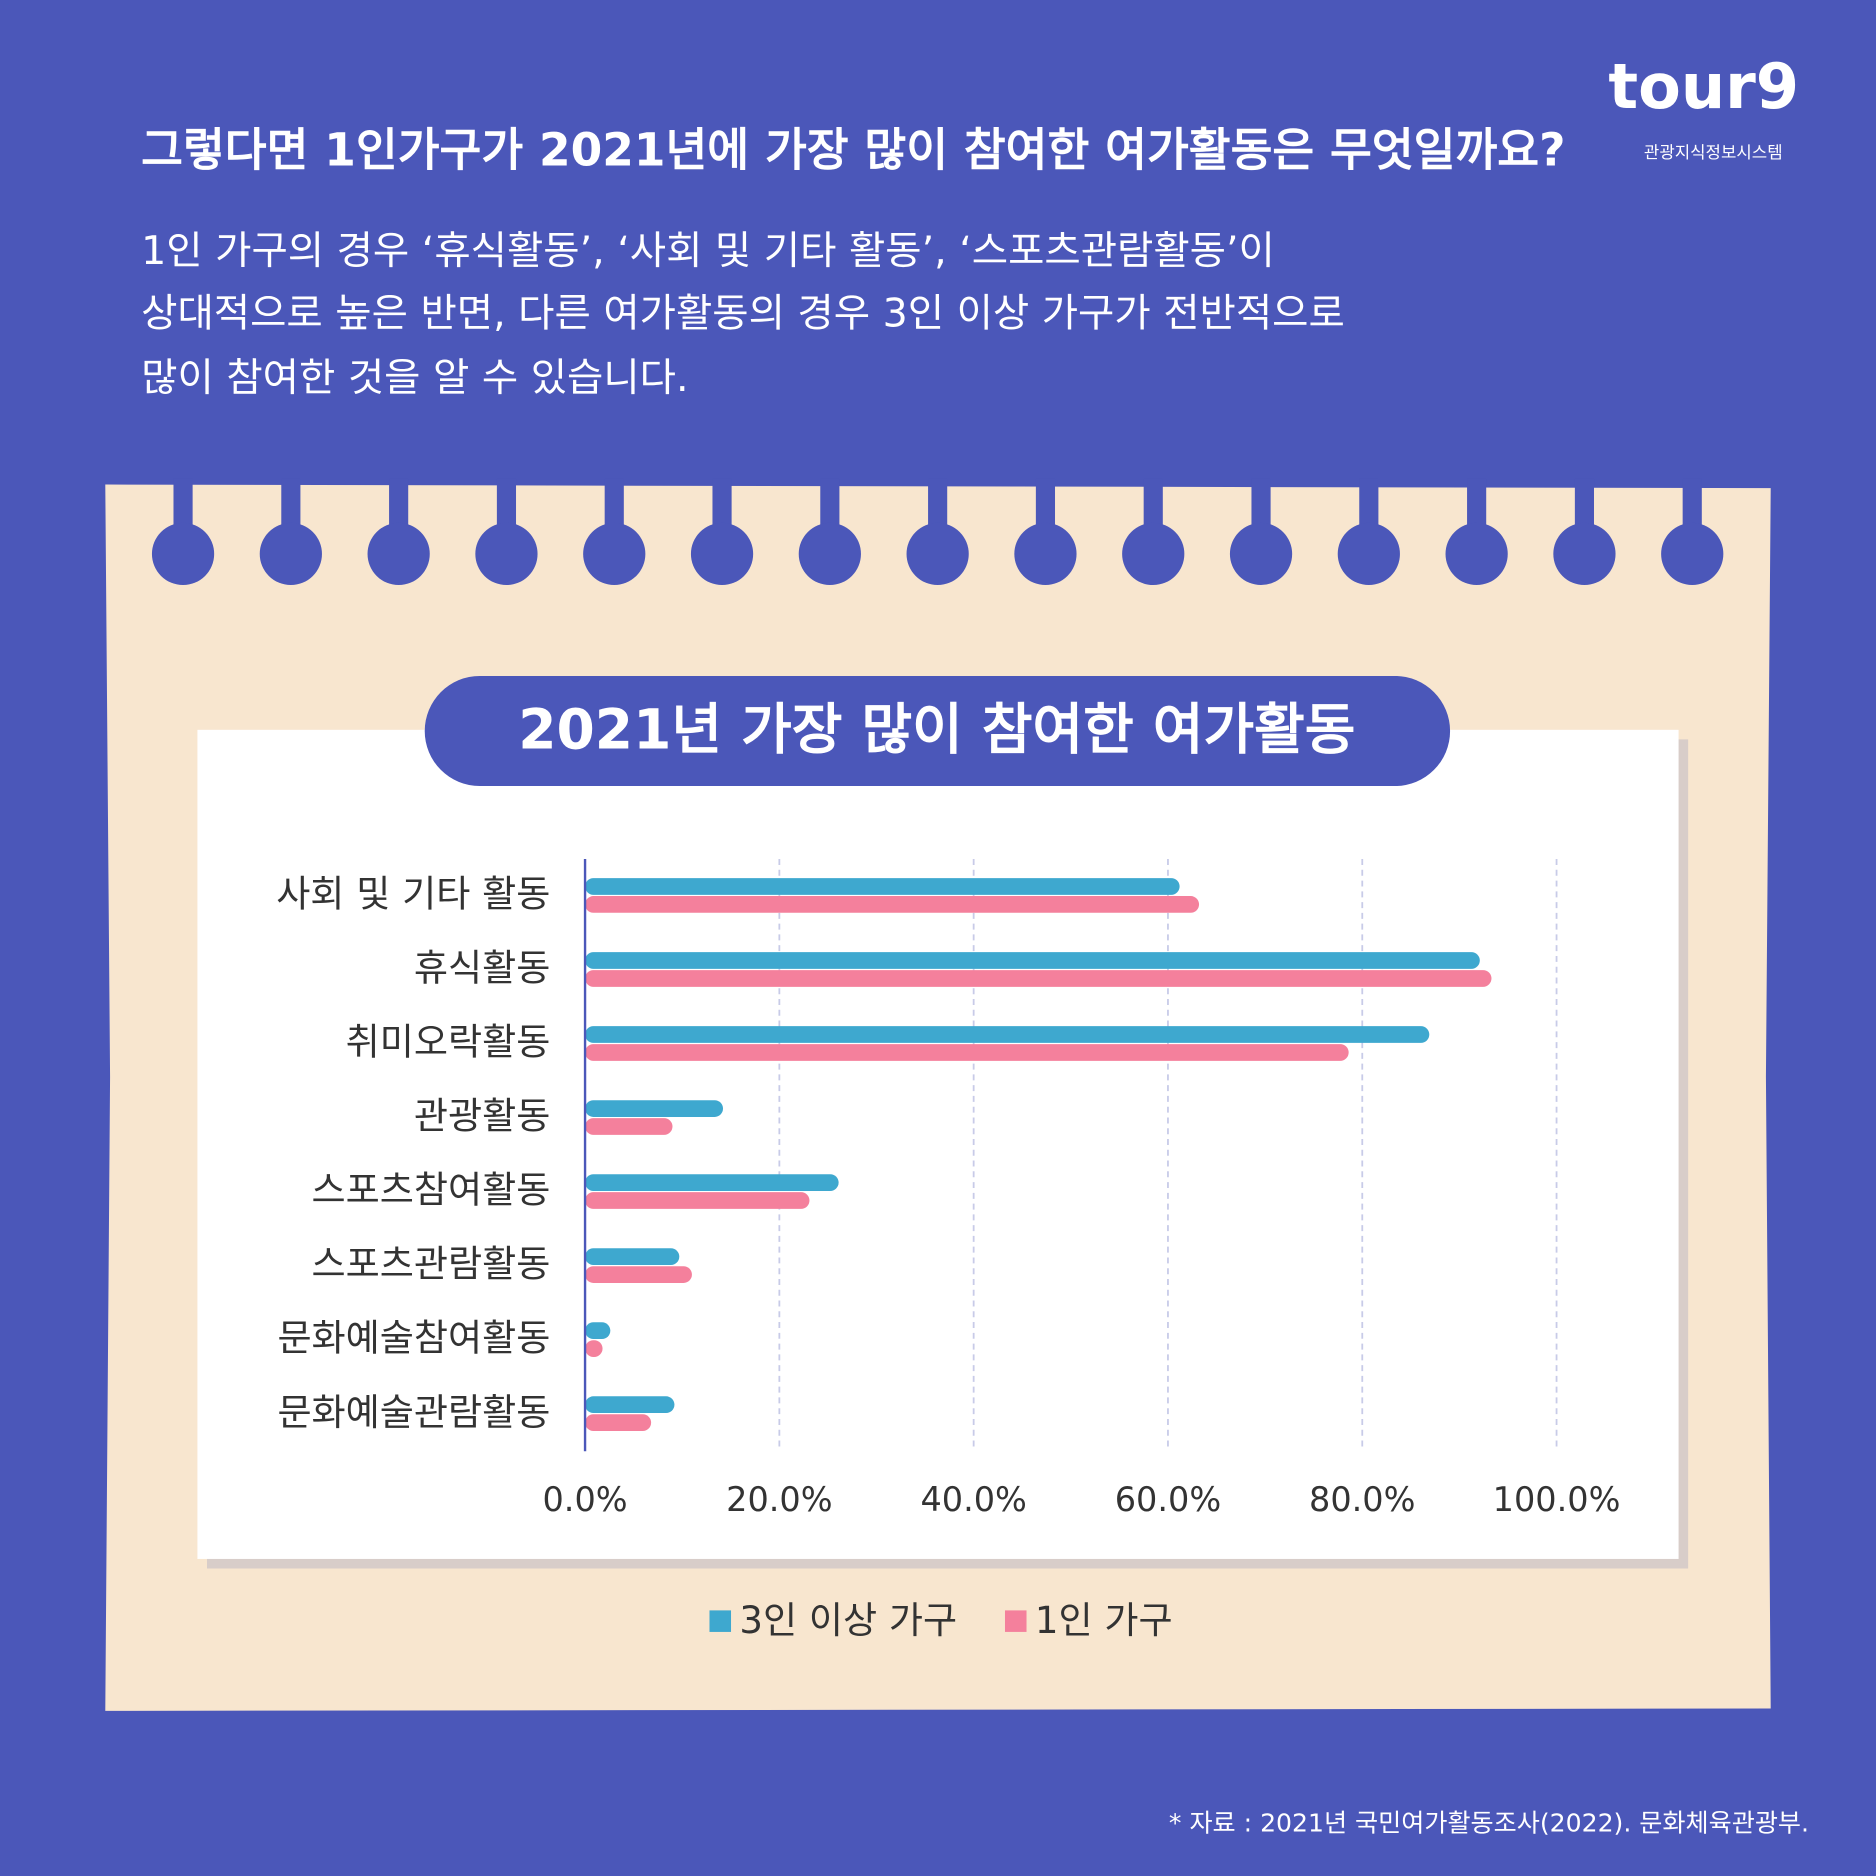  I want to click on x-tick-label: 80.0%, so click(1362, 1499).